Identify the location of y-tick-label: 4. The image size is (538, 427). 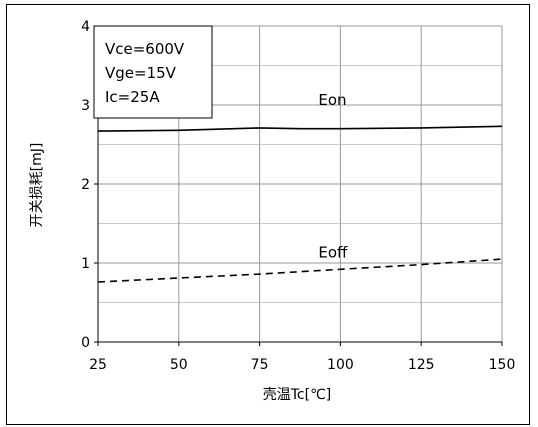
(85, 27).